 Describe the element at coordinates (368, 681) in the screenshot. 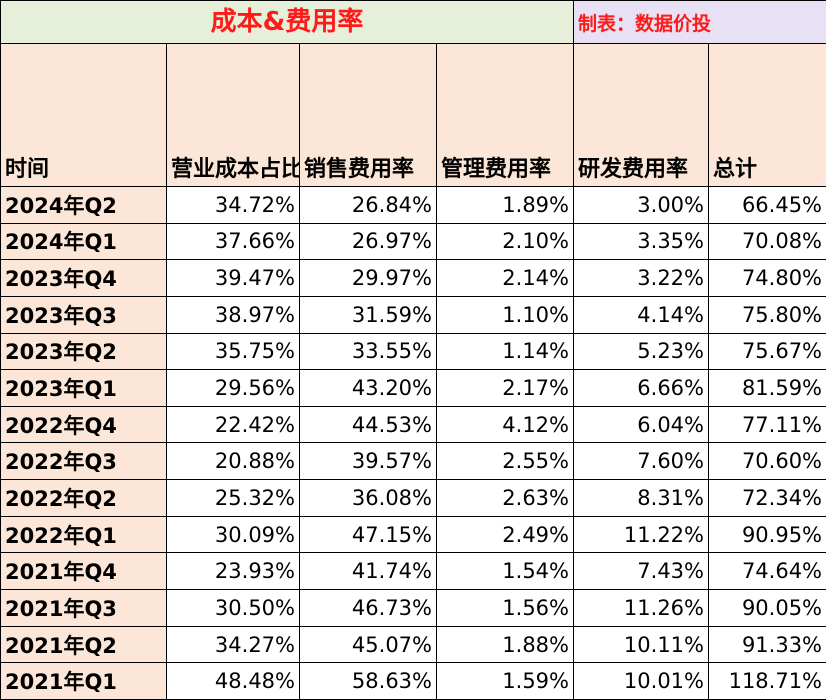

I see `sales-expense-cell: 58.63%` at that location.